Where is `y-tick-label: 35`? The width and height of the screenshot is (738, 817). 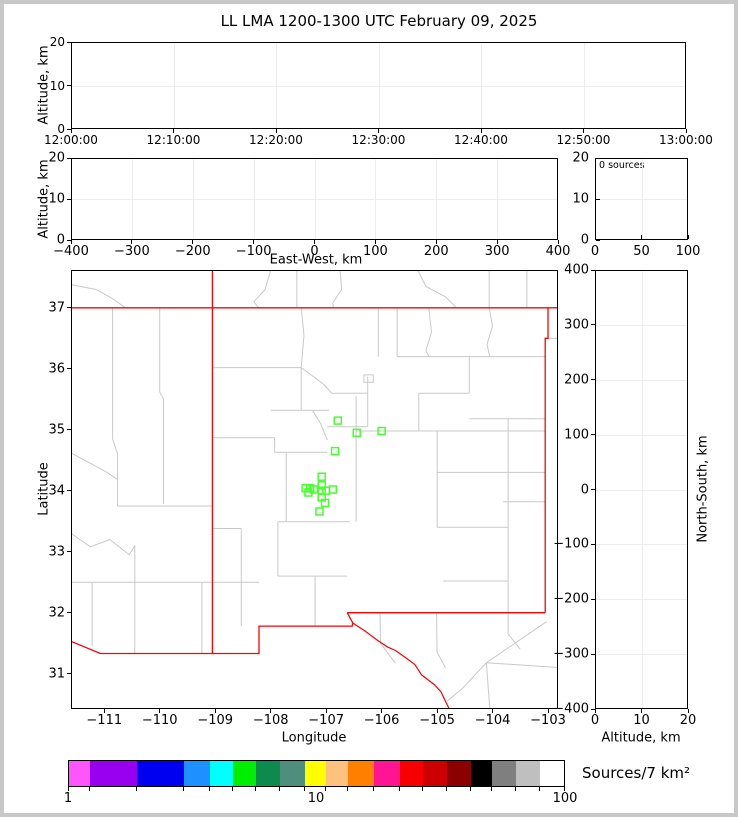
y-tick-label: 35 is located at coordinates (56, 430).